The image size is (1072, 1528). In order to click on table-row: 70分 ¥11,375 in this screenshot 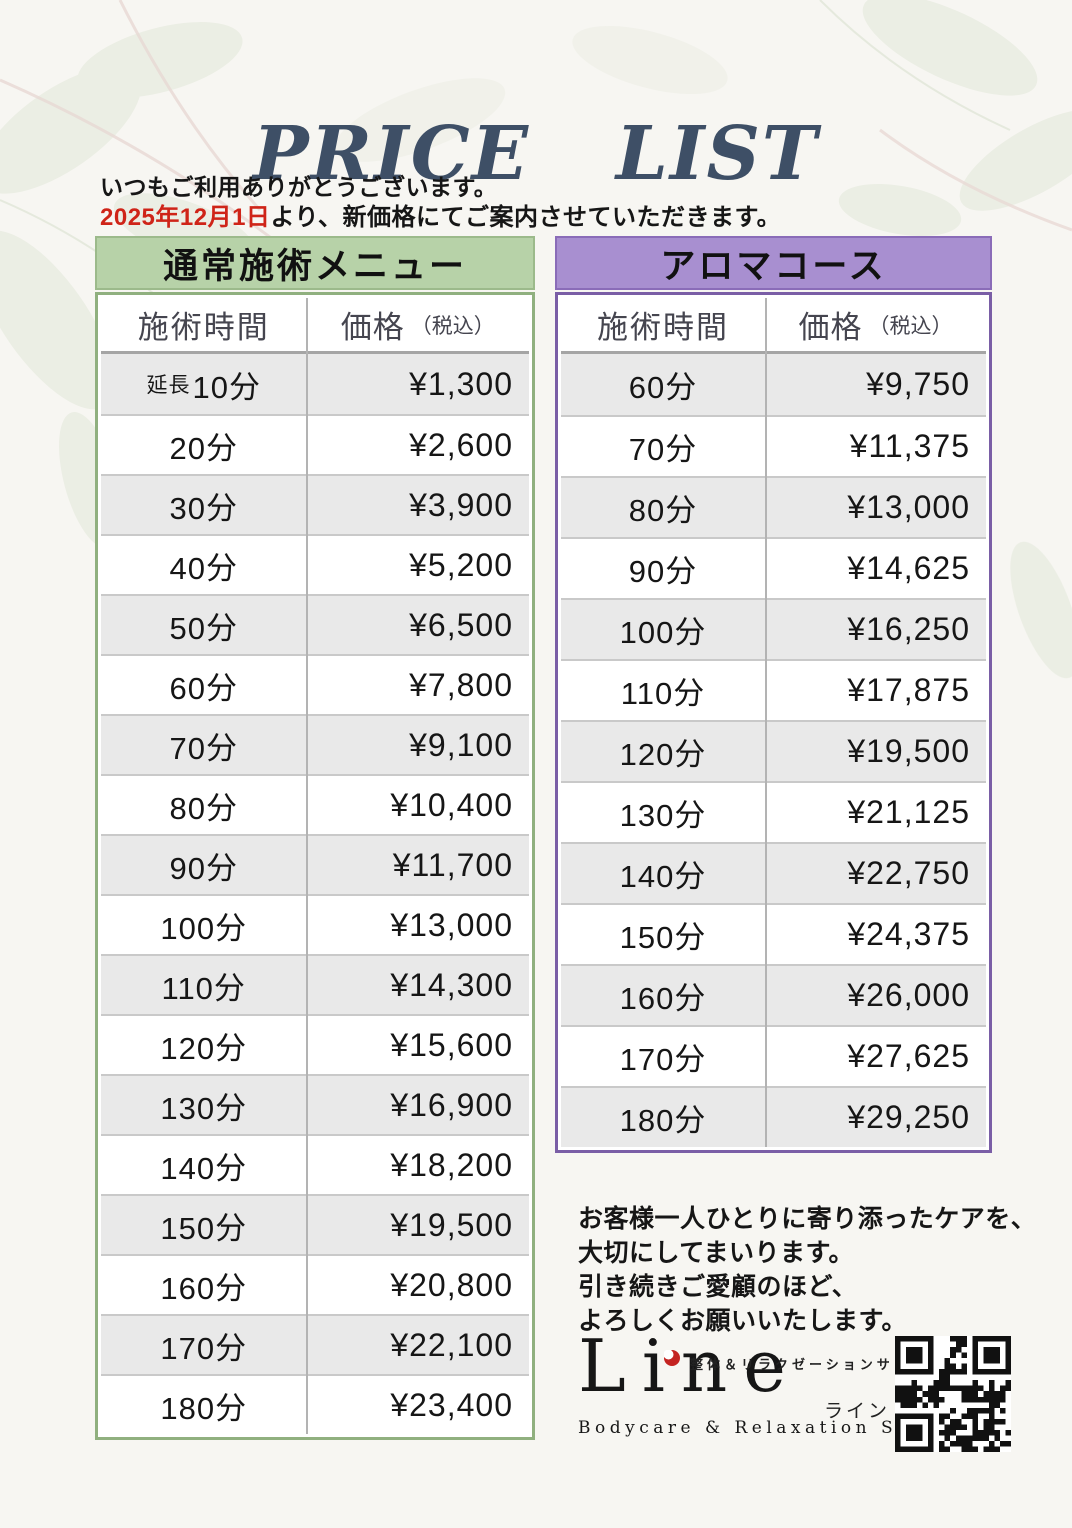, I will do `click(773, 445)`.